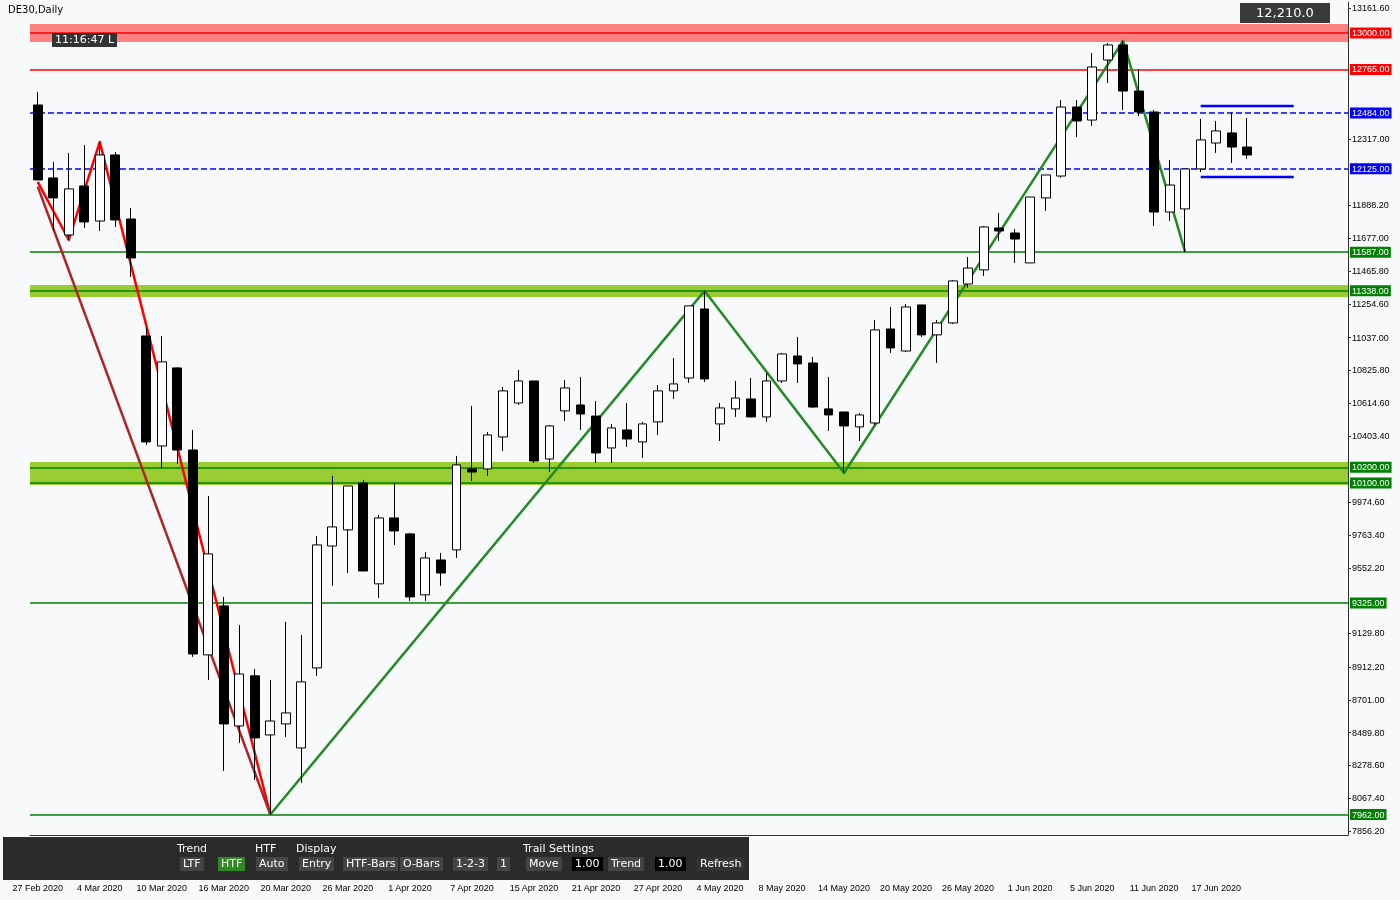 This screenshot has height=900, width=1400. What do you see at coordinates (1371, 7) in the screenshot?
I see `y-tick-label: 13161.60` at bounding box center [1371, 7].